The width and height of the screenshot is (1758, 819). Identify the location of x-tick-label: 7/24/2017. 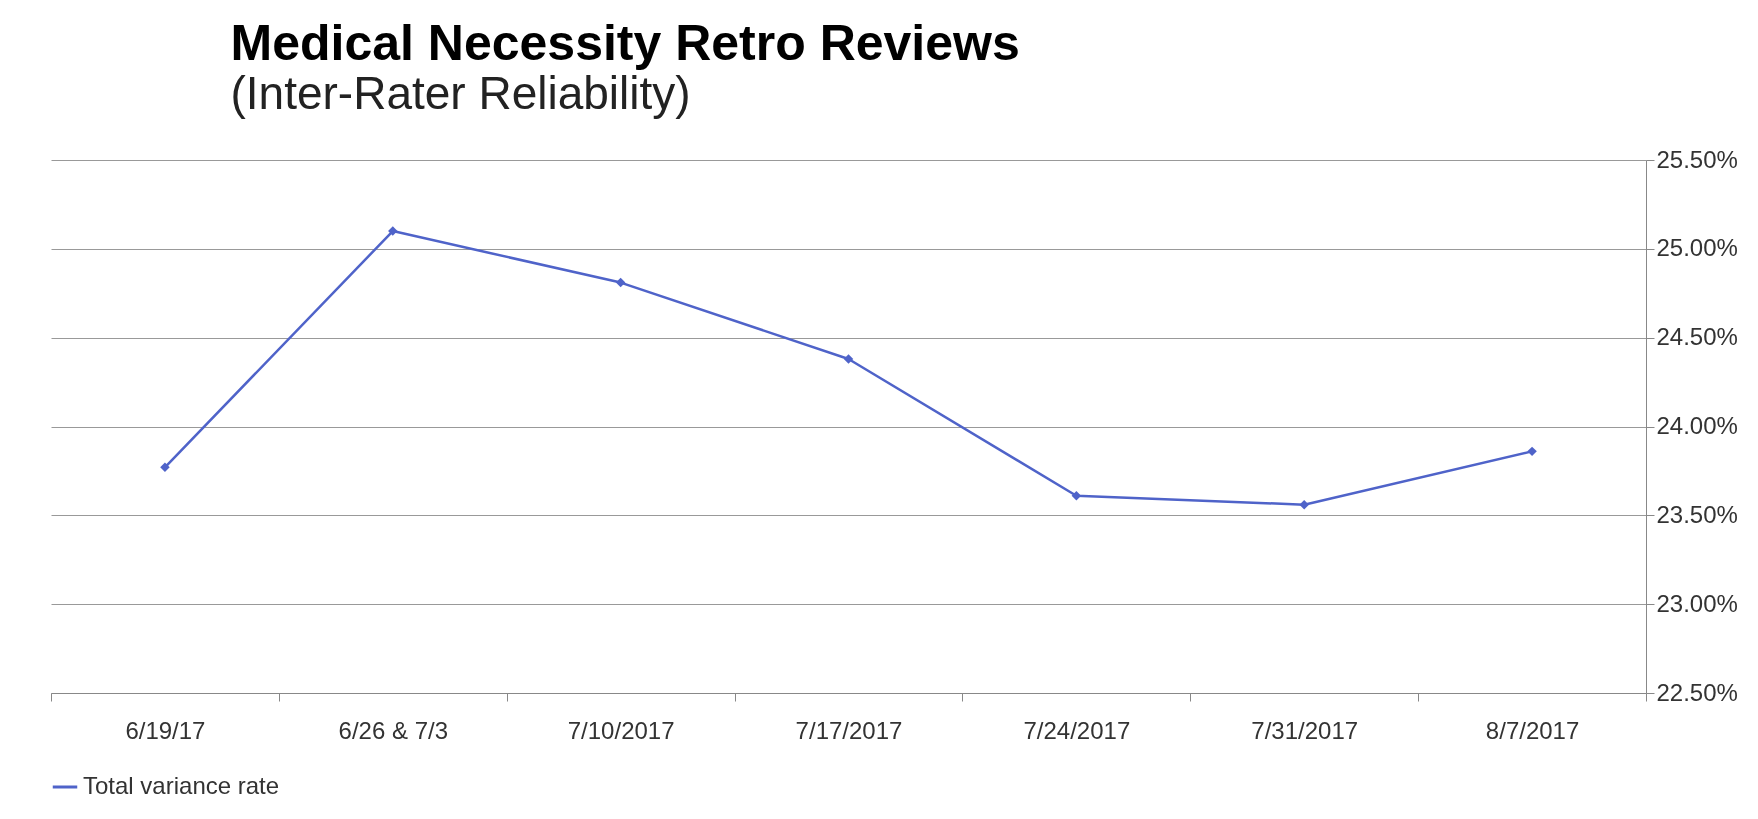
(1077, 730).